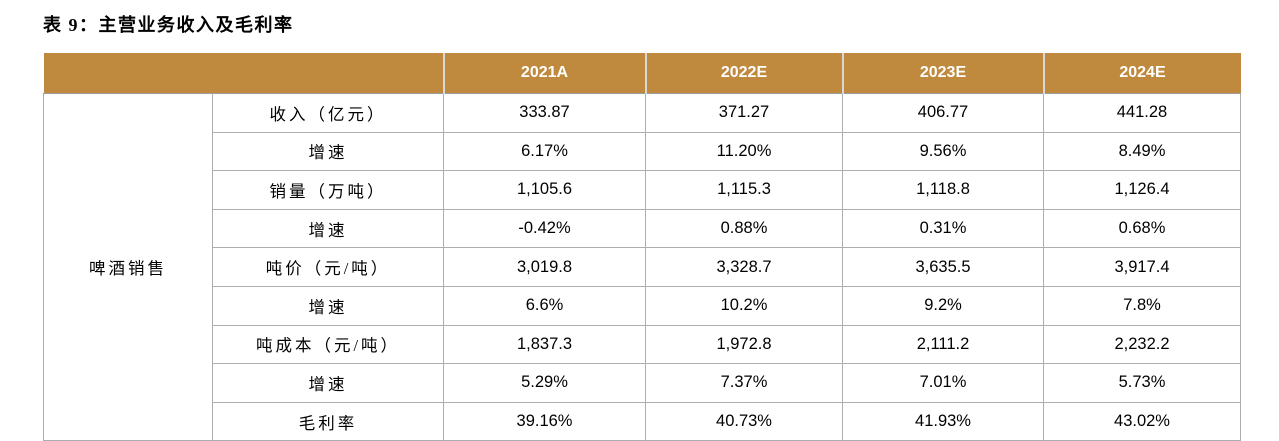 The image size is (1279, 441). I want to click on cell-value: 2,232.2, so click(1142, 344).